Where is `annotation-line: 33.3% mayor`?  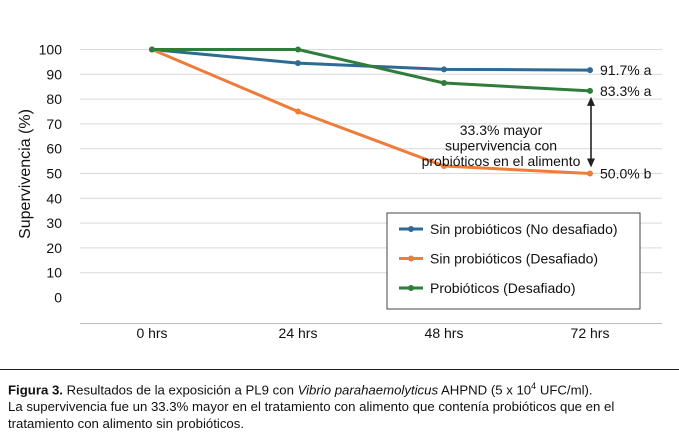
annotation-line: 33.3% mayor is located at coordinates (501, 130).